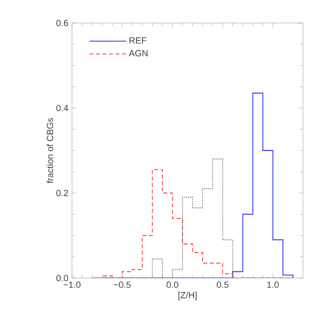 The height and width of the screenshot is (325, 325). I want to click on y-tick-label: 0.2, so click(62, 193).